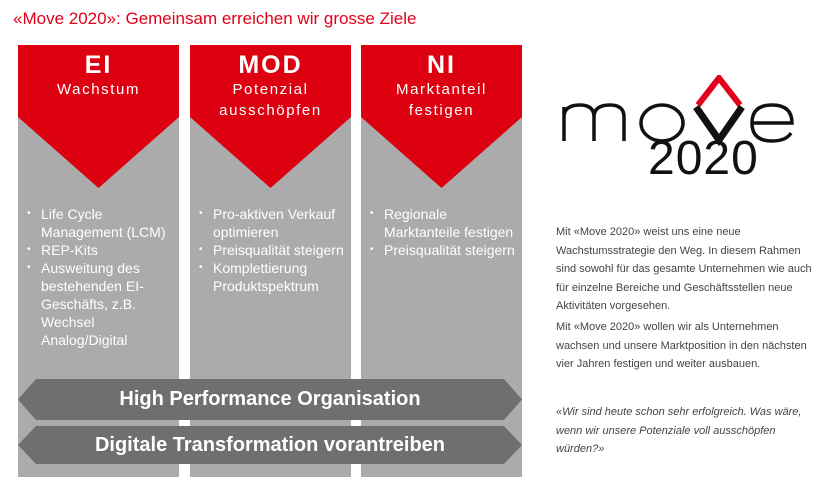 This screenshot has height=488, width=820. I want to click on bullet-item: • Komplettierung Produktspektrum, so click(259, 277).